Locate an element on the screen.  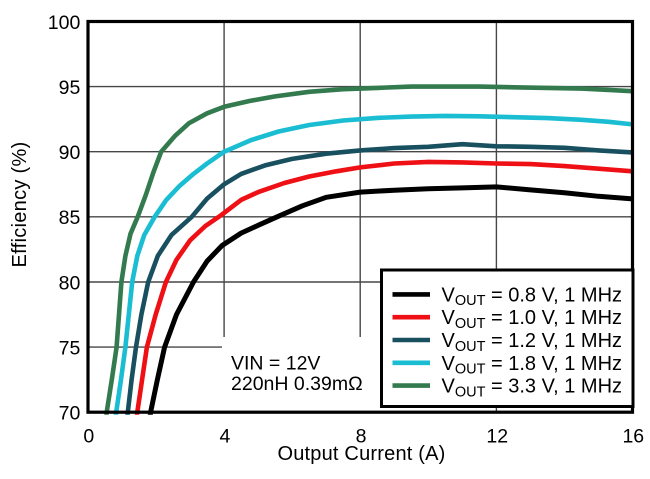
svg-text: 95 is located at coordinates (70, 88).